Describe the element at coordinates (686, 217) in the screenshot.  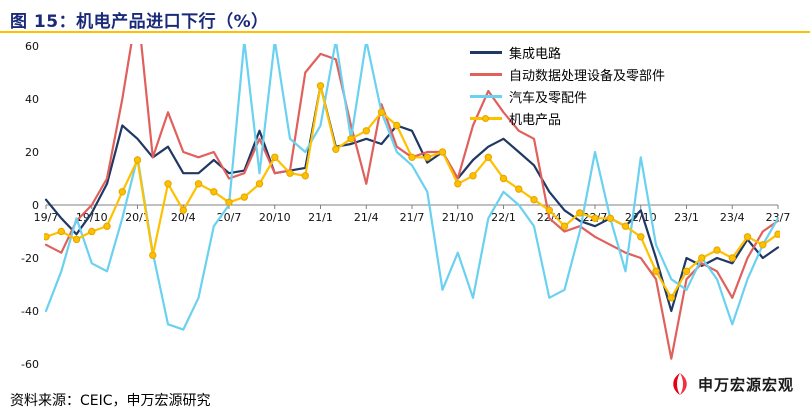
I see `x-tick-label: 23/1` at that location.